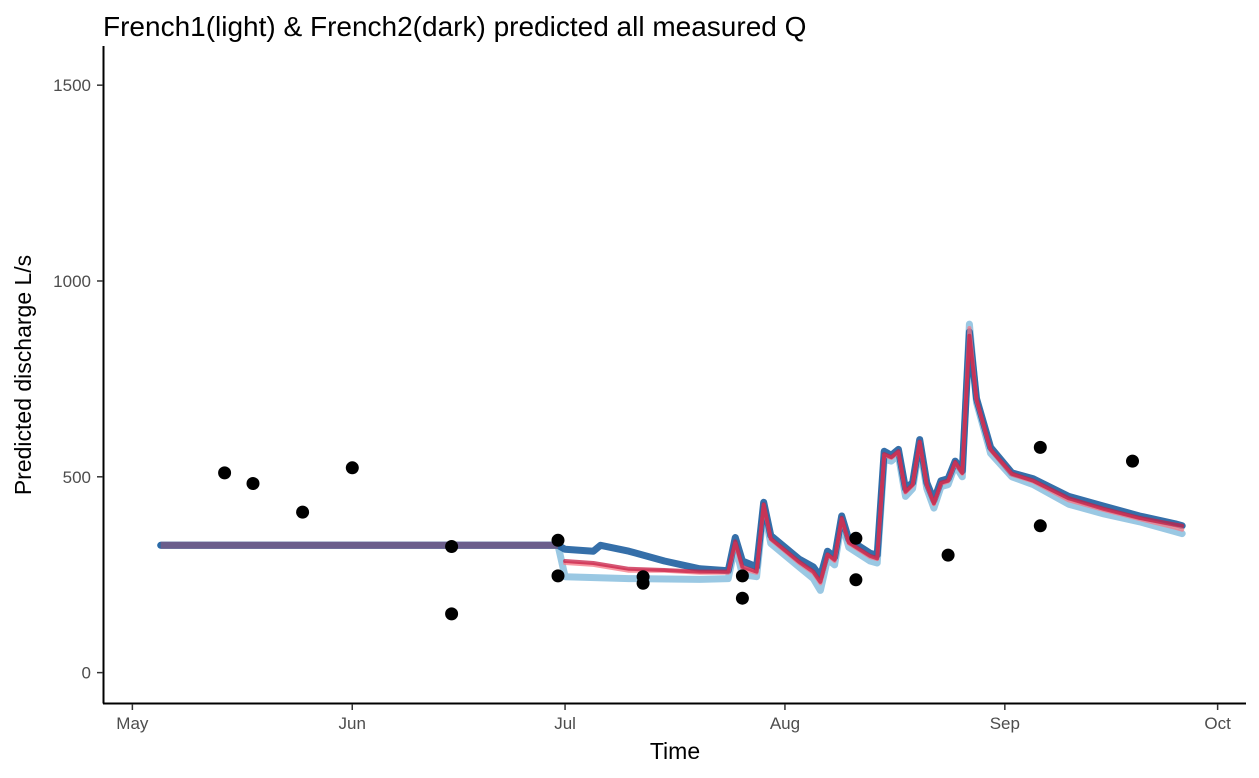  What do you see at coordinates (132, 723) in the screenshot?
I see `x-tick-label: May` at bounding box center [132, 723].